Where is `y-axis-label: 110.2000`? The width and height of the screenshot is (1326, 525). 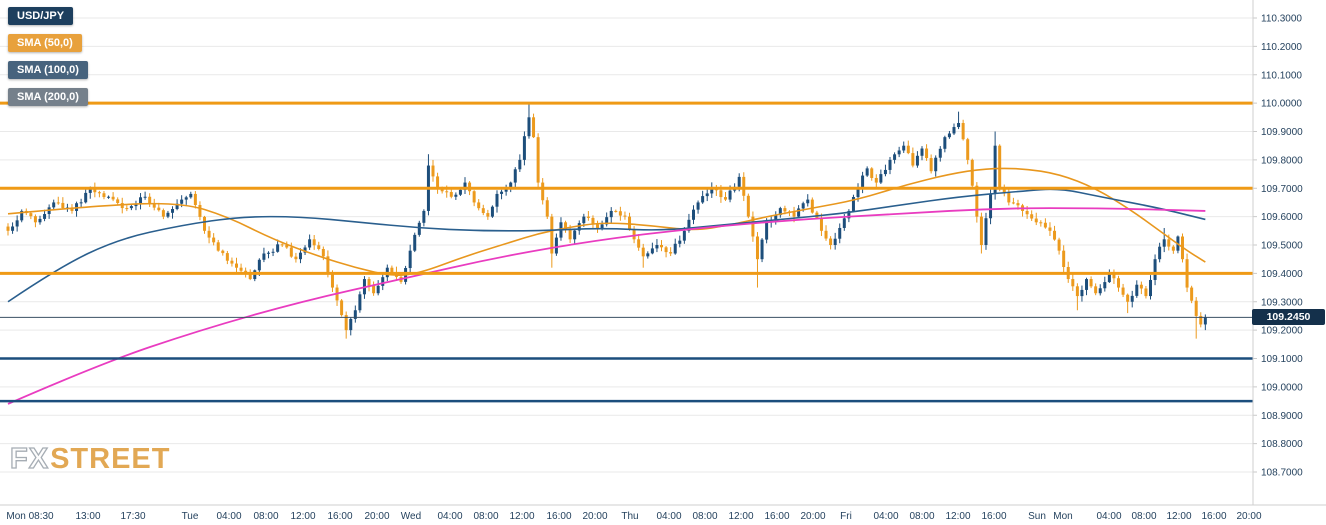 y-axis-label: 110.2000 is located at coordinates (1281, 47).